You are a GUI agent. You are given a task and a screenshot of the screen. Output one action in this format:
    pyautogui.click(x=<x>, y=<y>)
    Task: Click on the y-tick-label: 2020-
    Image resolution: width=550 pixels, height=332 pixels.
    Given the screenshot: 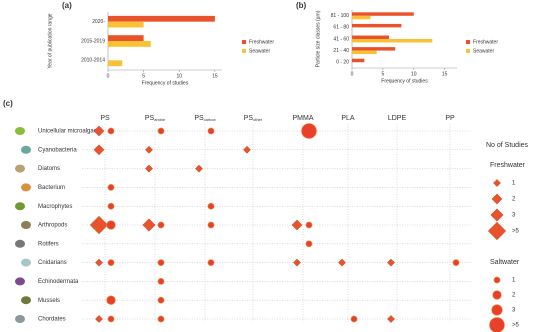 What is the action you would take?
    pyautogui.click(x=98, y=22)
    